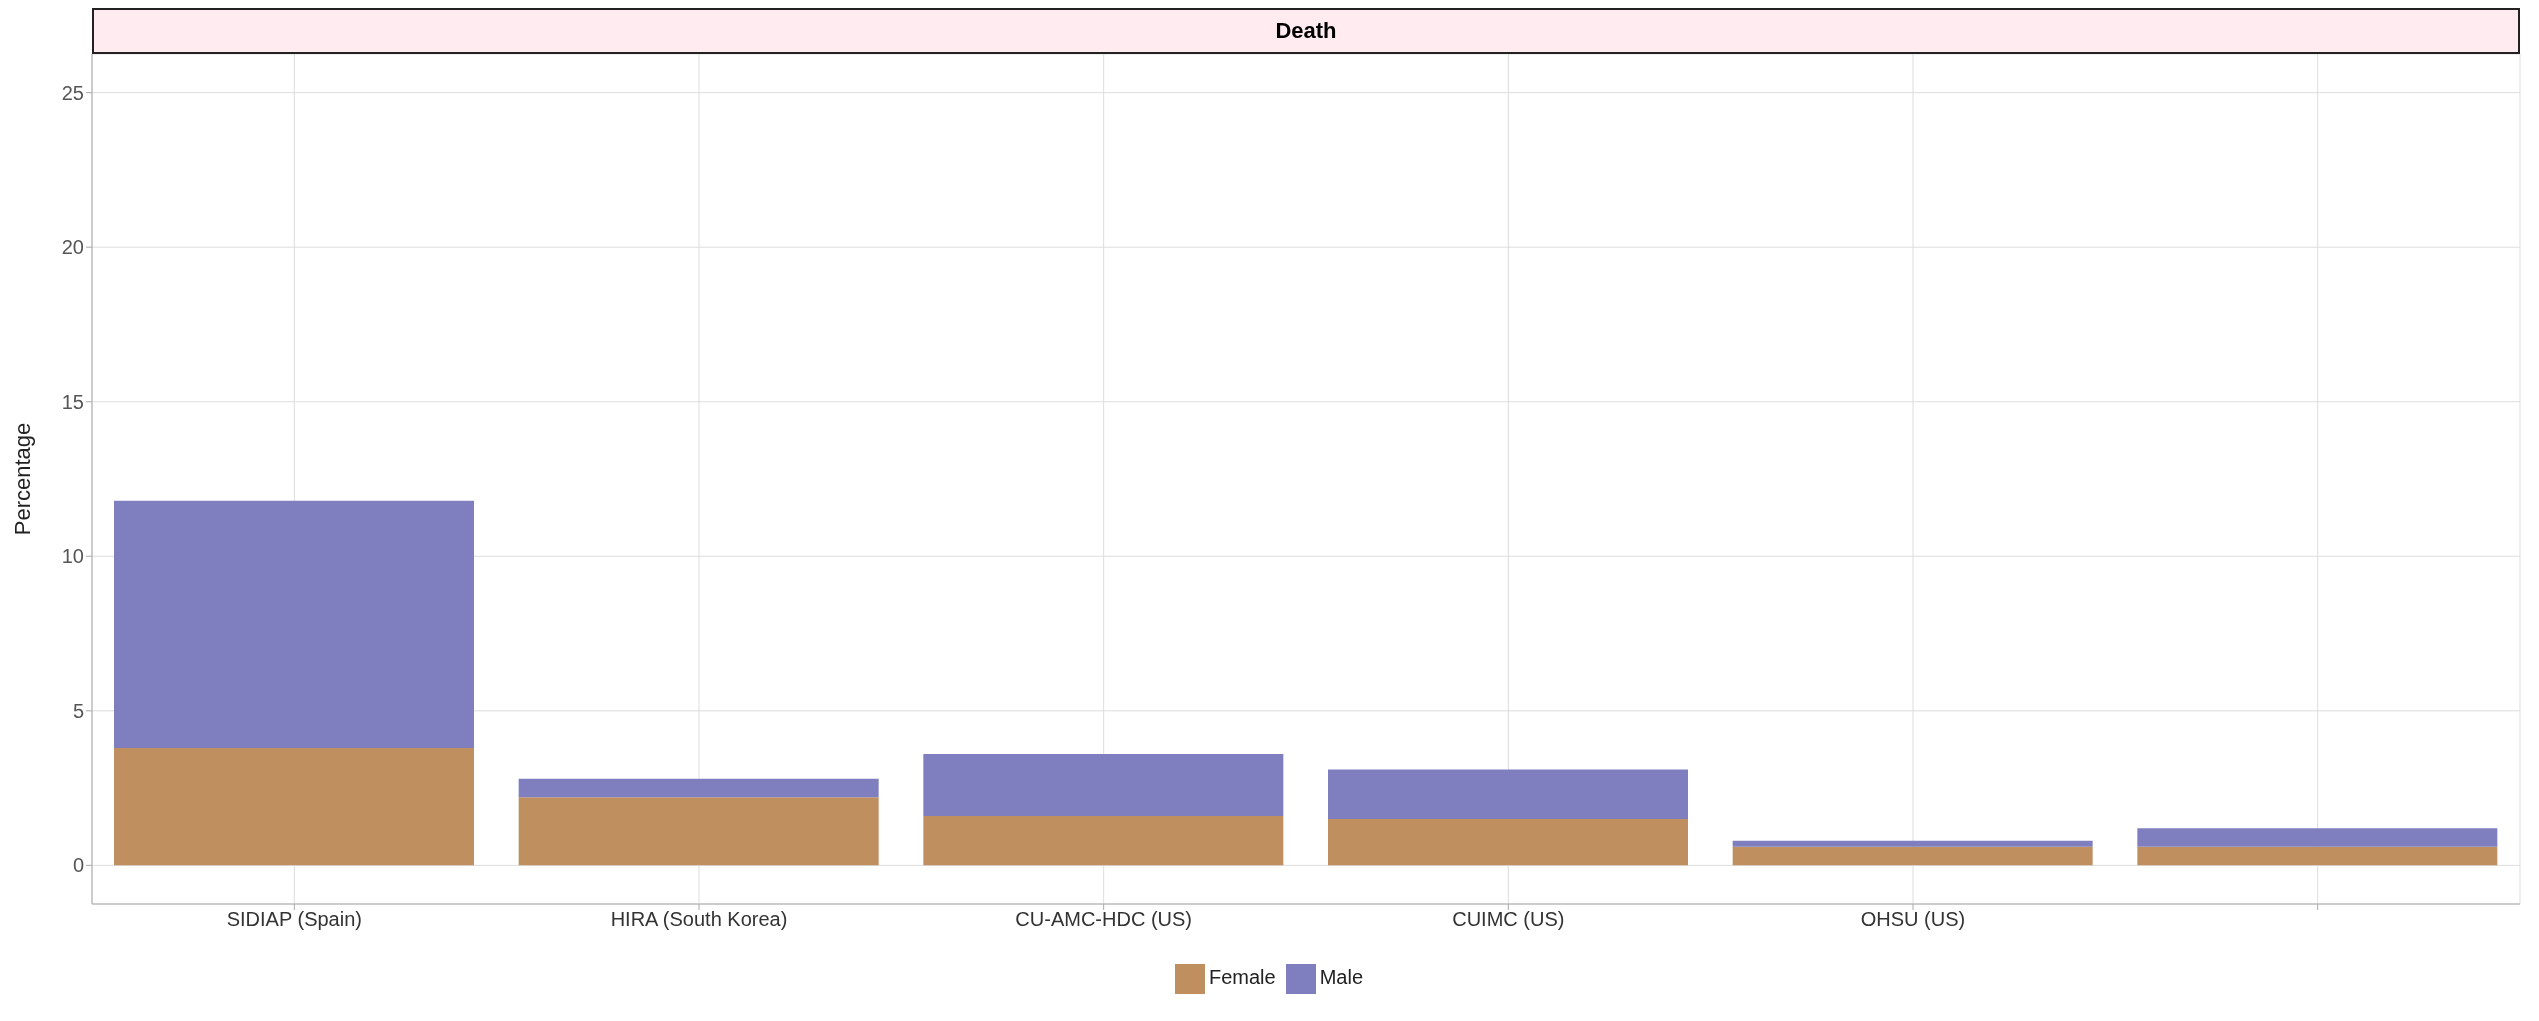  Describe the element at coordinates (1103, 919) in the screenshot. I see `x-tick-label: CU-AMC-HDC (US)` at that location.